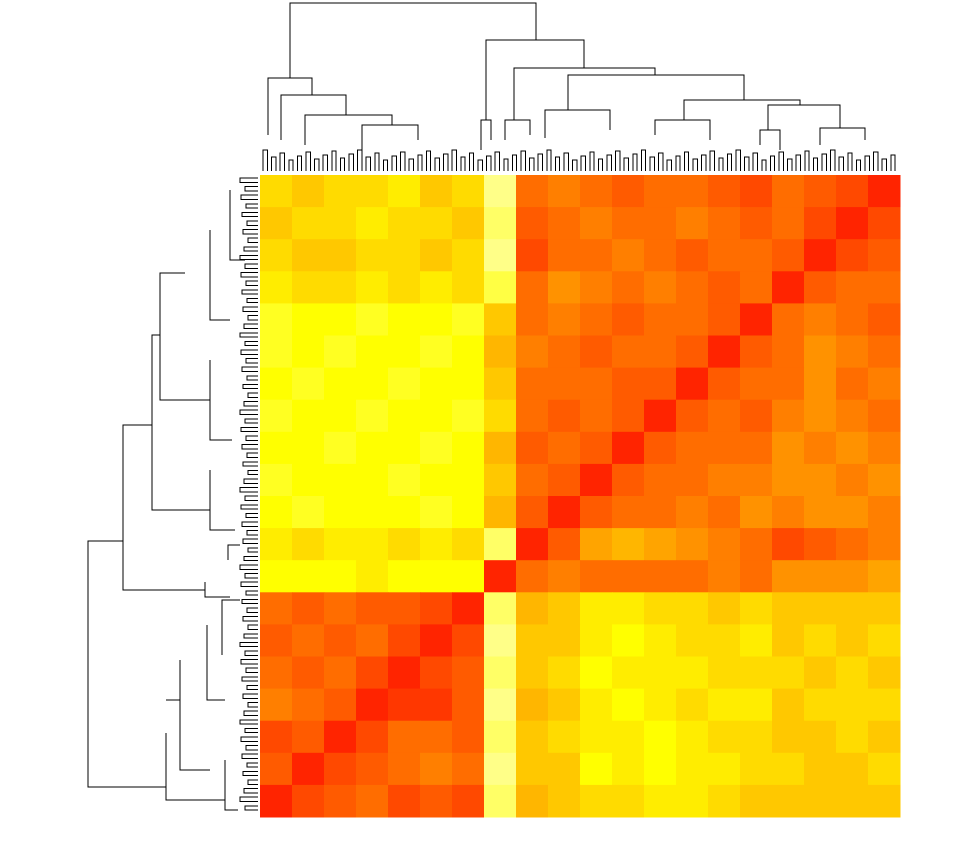  Describe the element at coordinates (579, 86) in the screenshot. I see `column-dendrogram` at that location.